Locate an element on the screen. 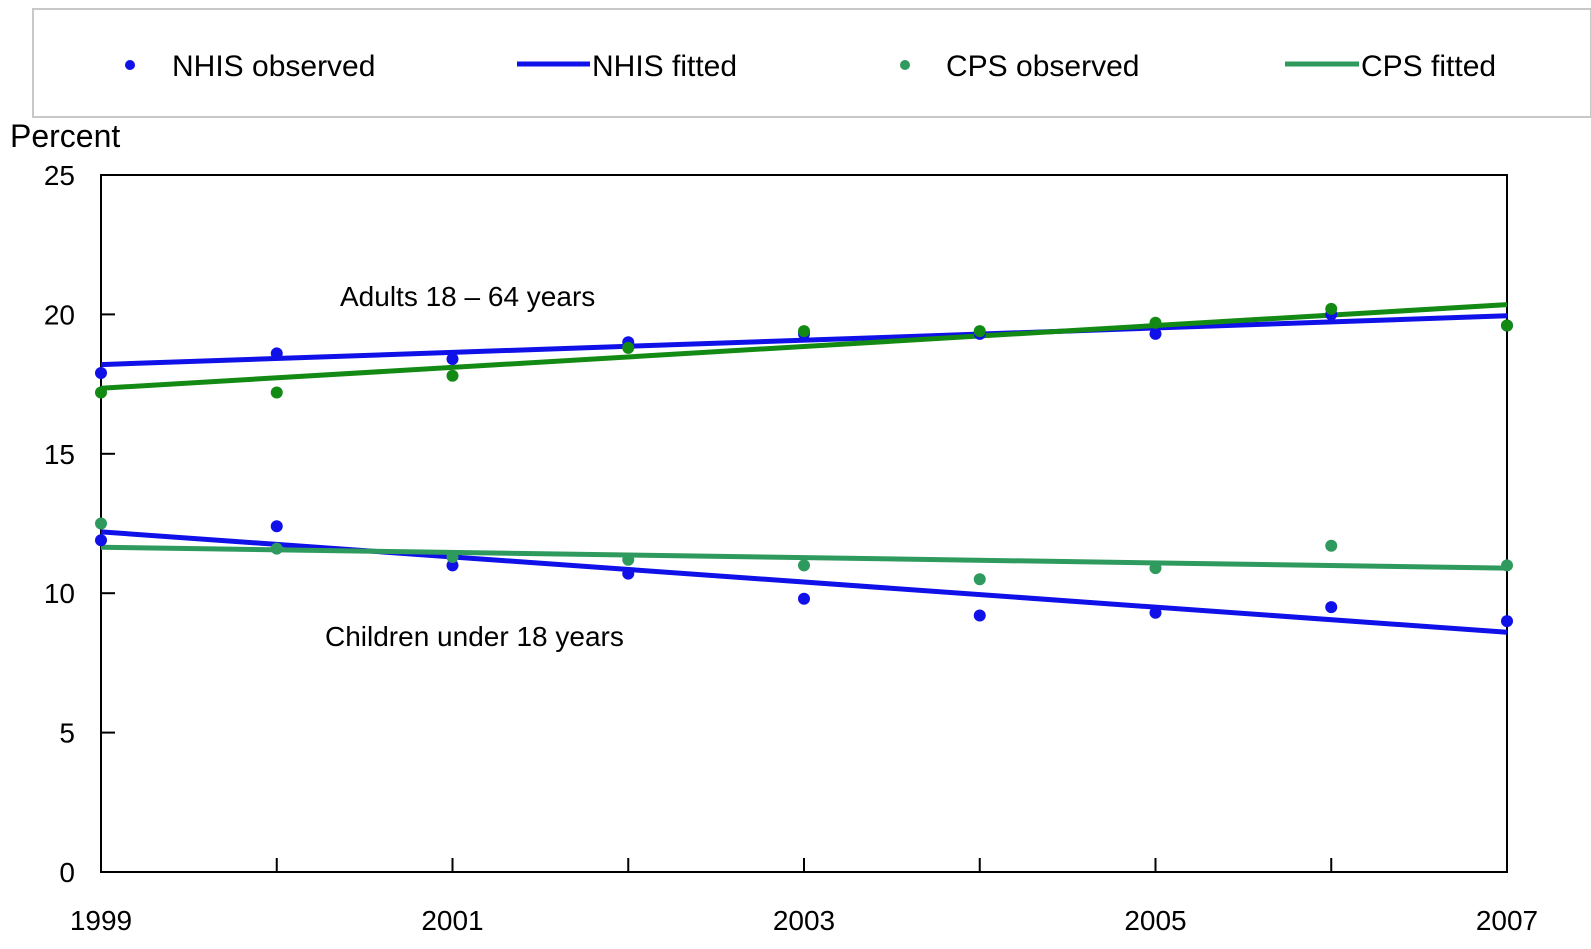 Image resolution: width=1591 pixels, height=949 pixels. legend-cps-observed-marker is located at coordinates (905, 65).